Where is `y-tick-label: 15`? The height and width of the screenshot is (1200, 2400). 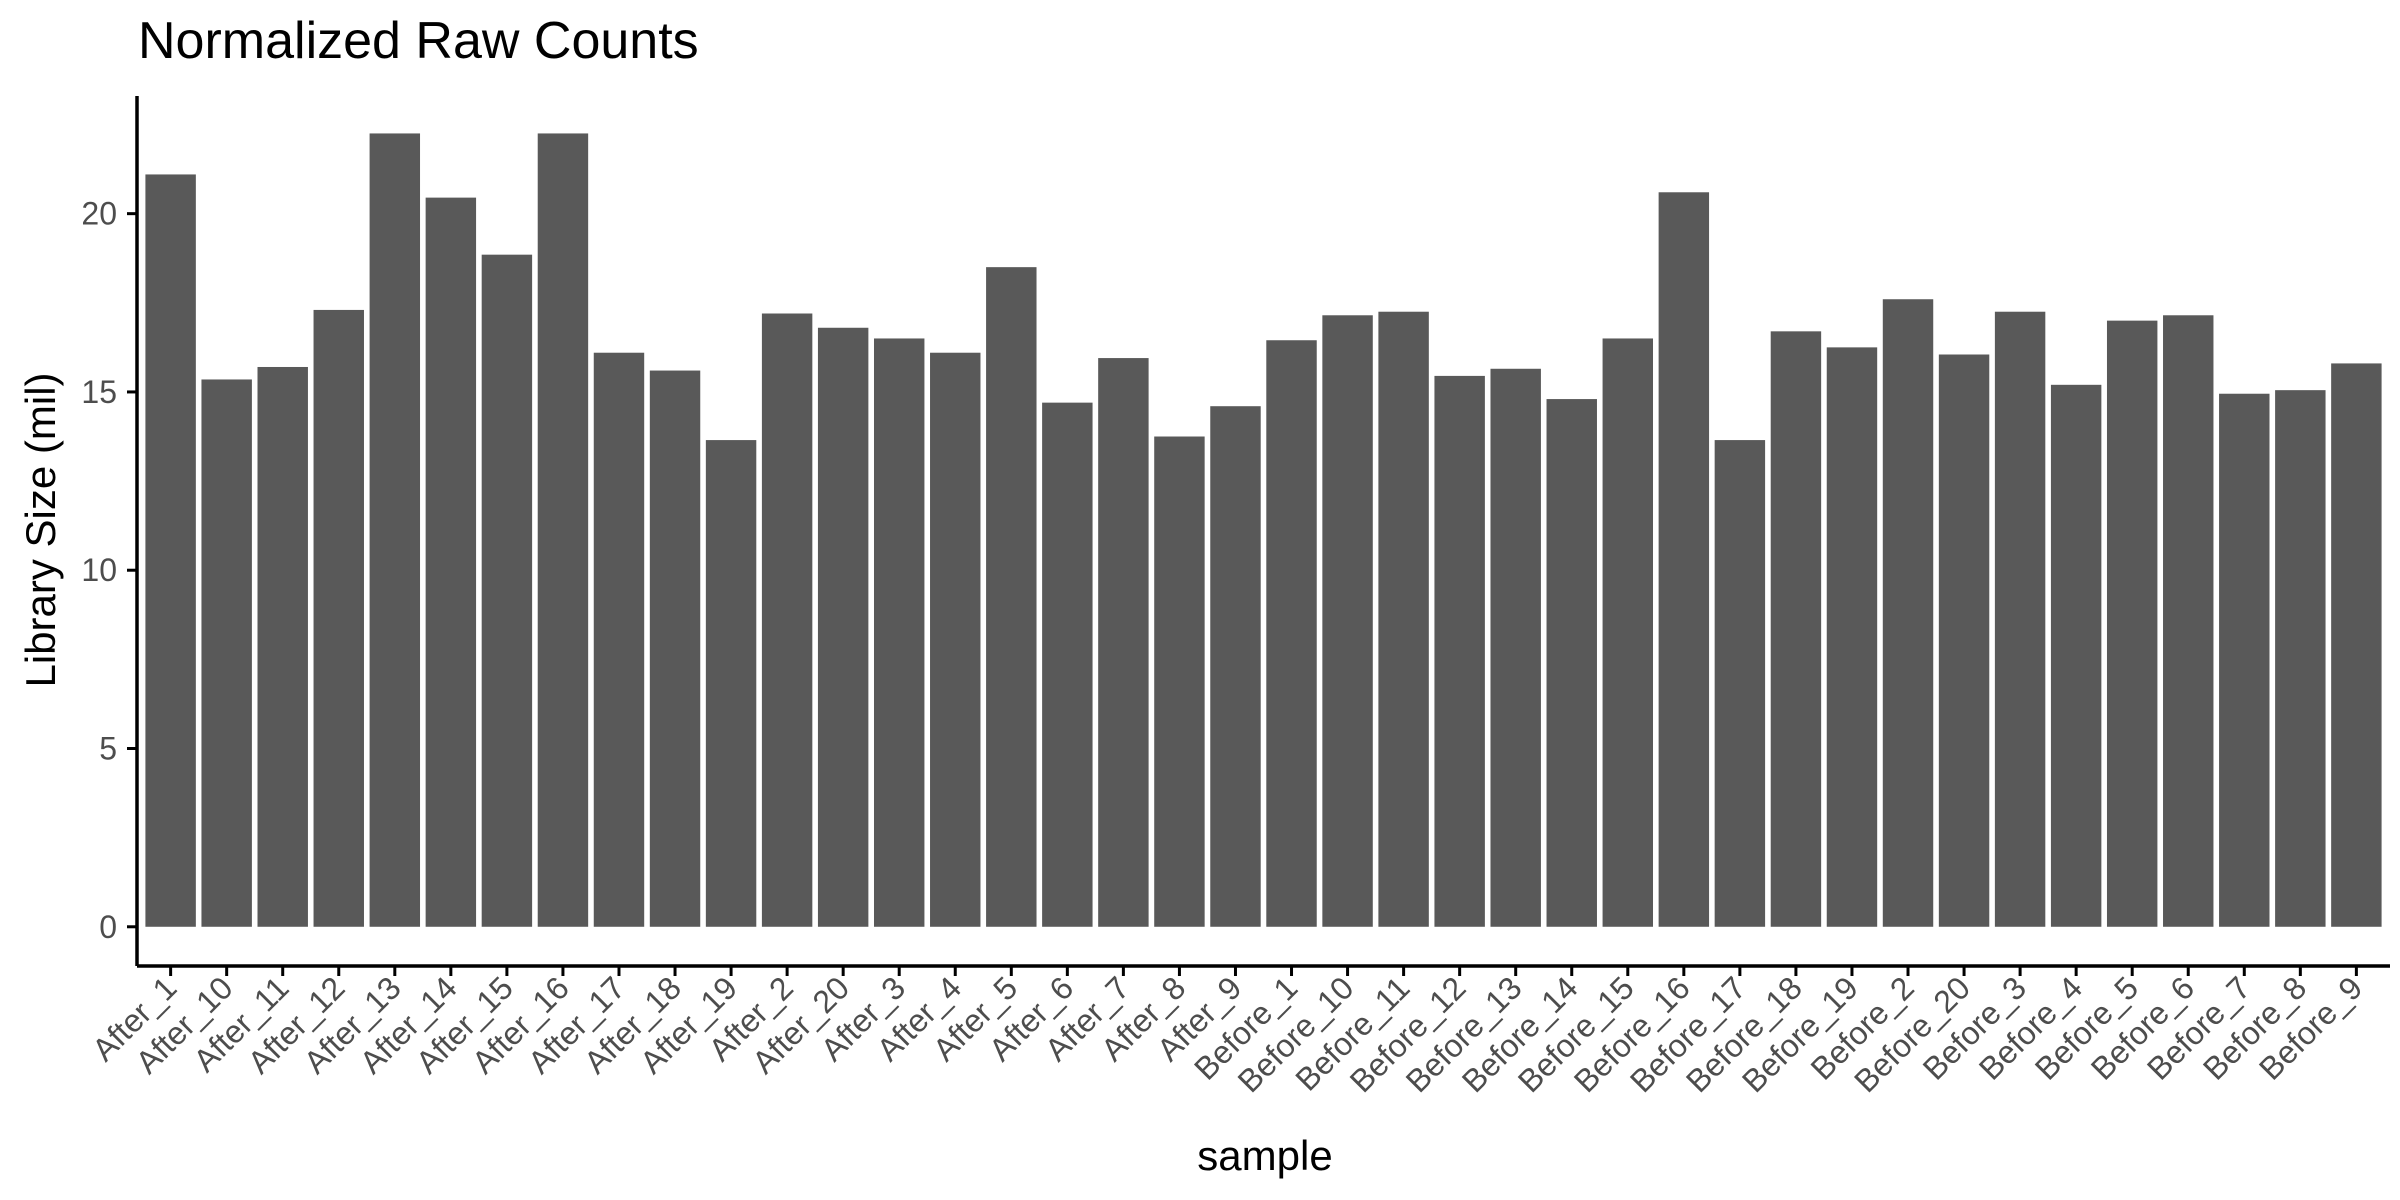
y-tick-label: 15 is located at coordinates (99, 392).